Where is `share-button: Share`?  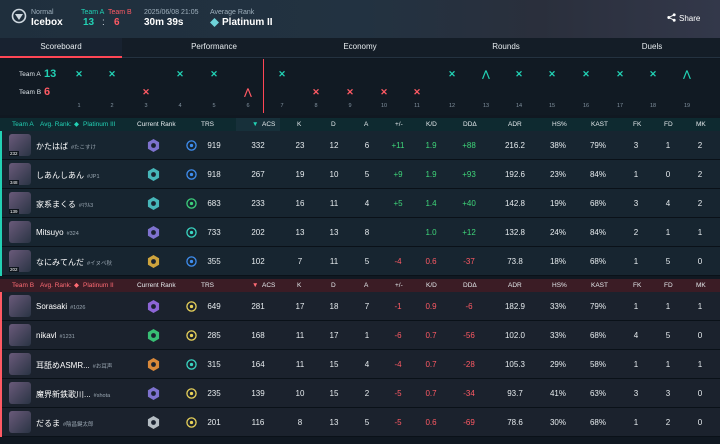
share-button: Share is located at coordinates (683, 18).